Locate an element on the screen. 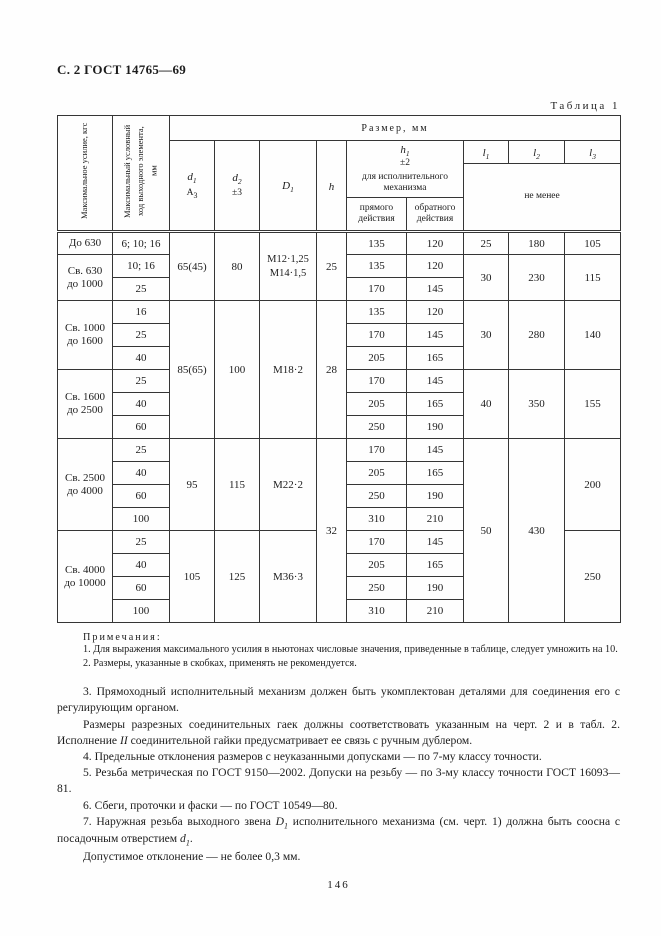 This screenshot has width=661, height=936. header-max-force: Максимальное усилие, кгс is located at coordinates (85, 173).